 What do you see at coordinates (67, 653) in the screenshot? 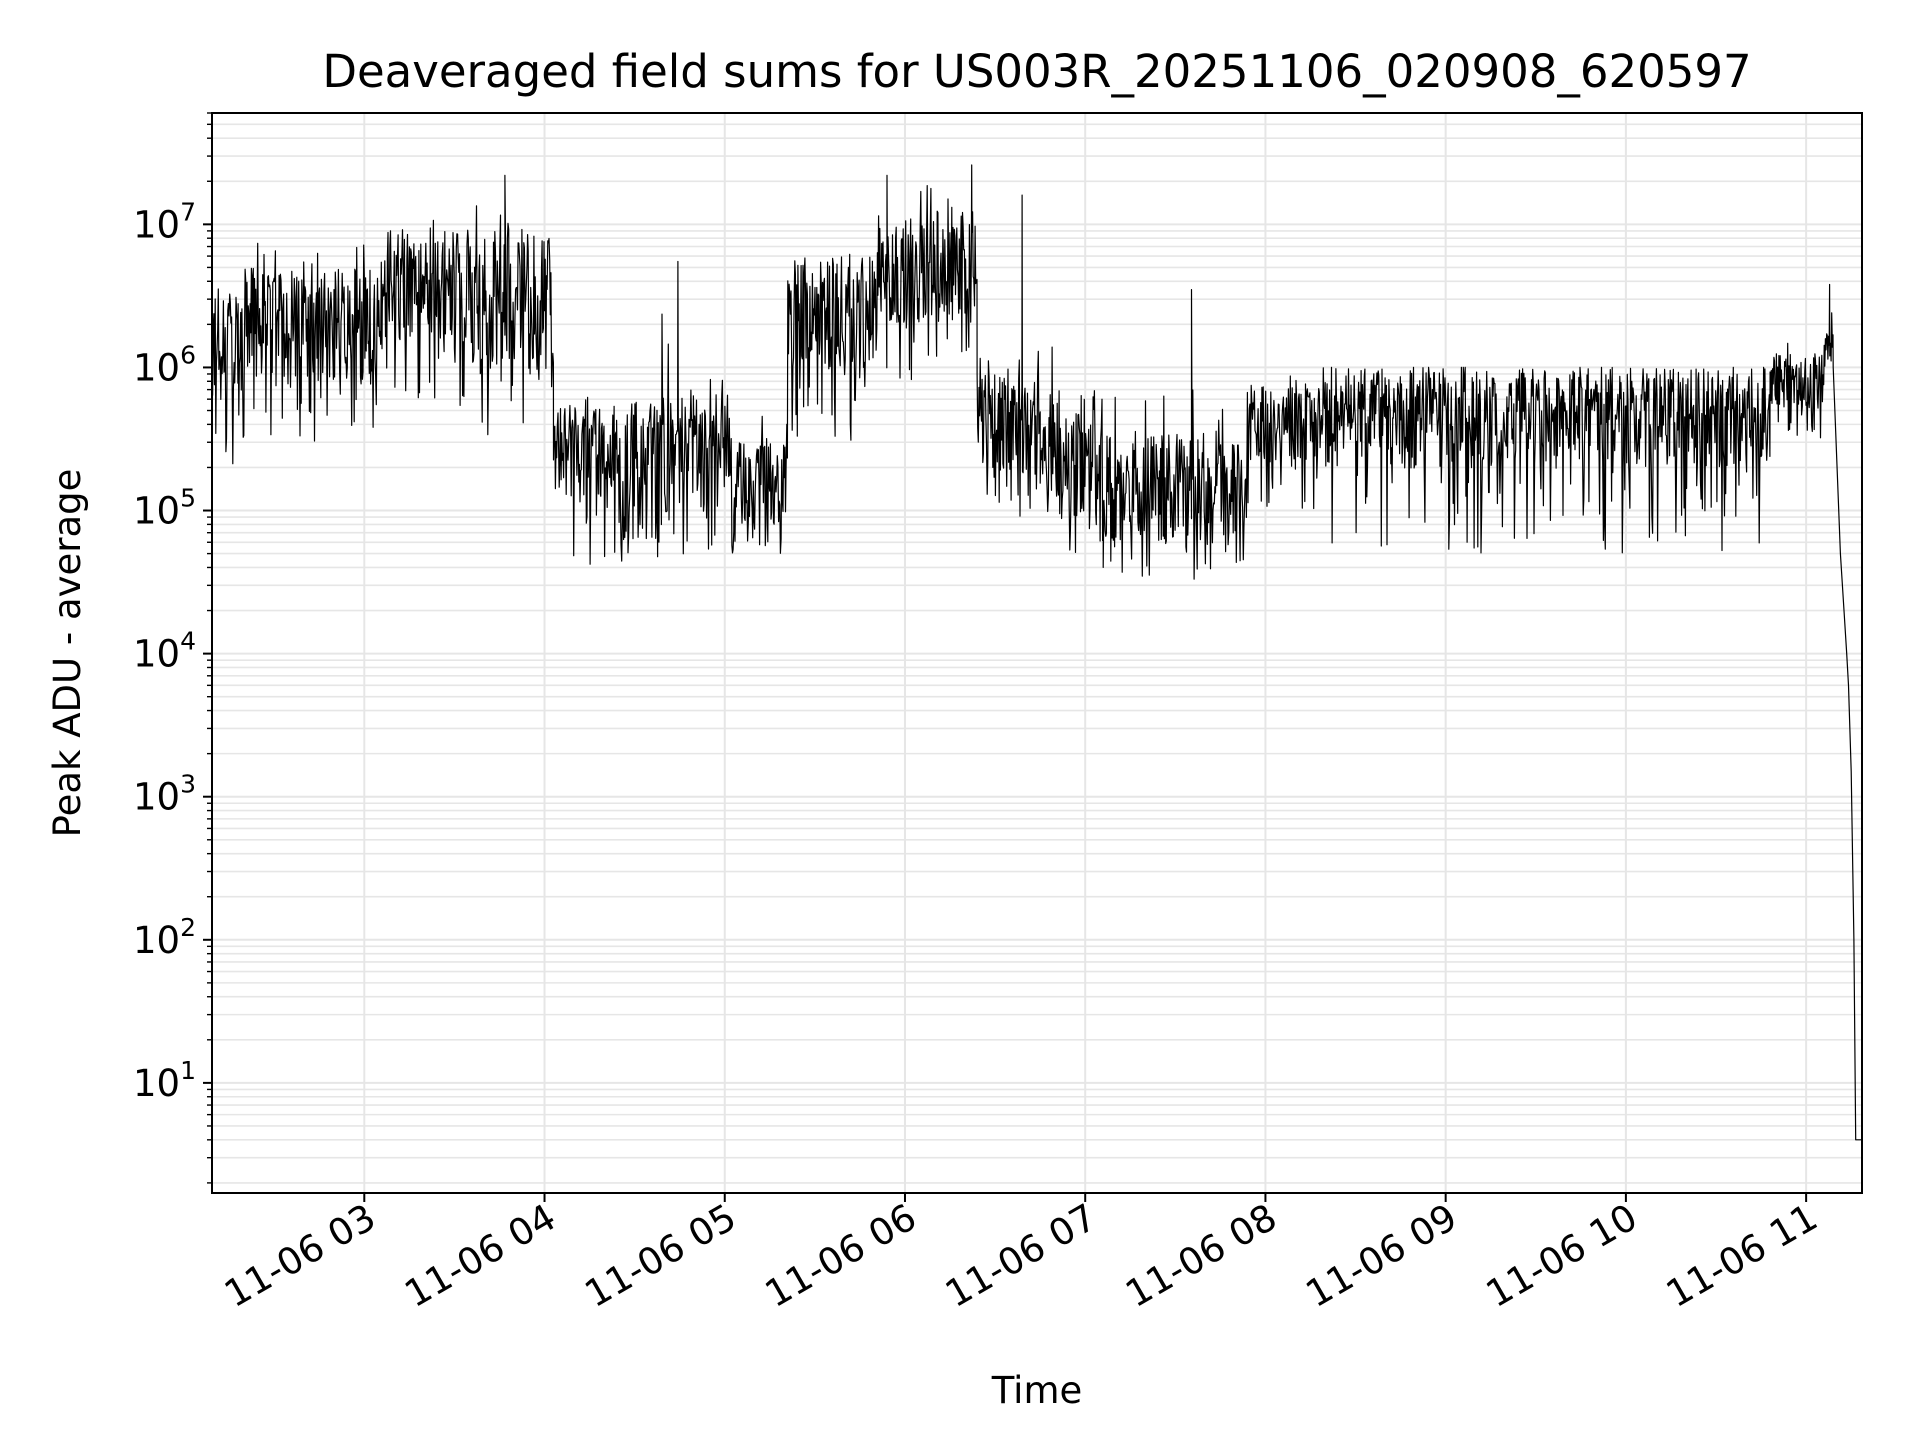
I see `y-axis-label: Peak ADU - average` at bounding box center [67, 653].